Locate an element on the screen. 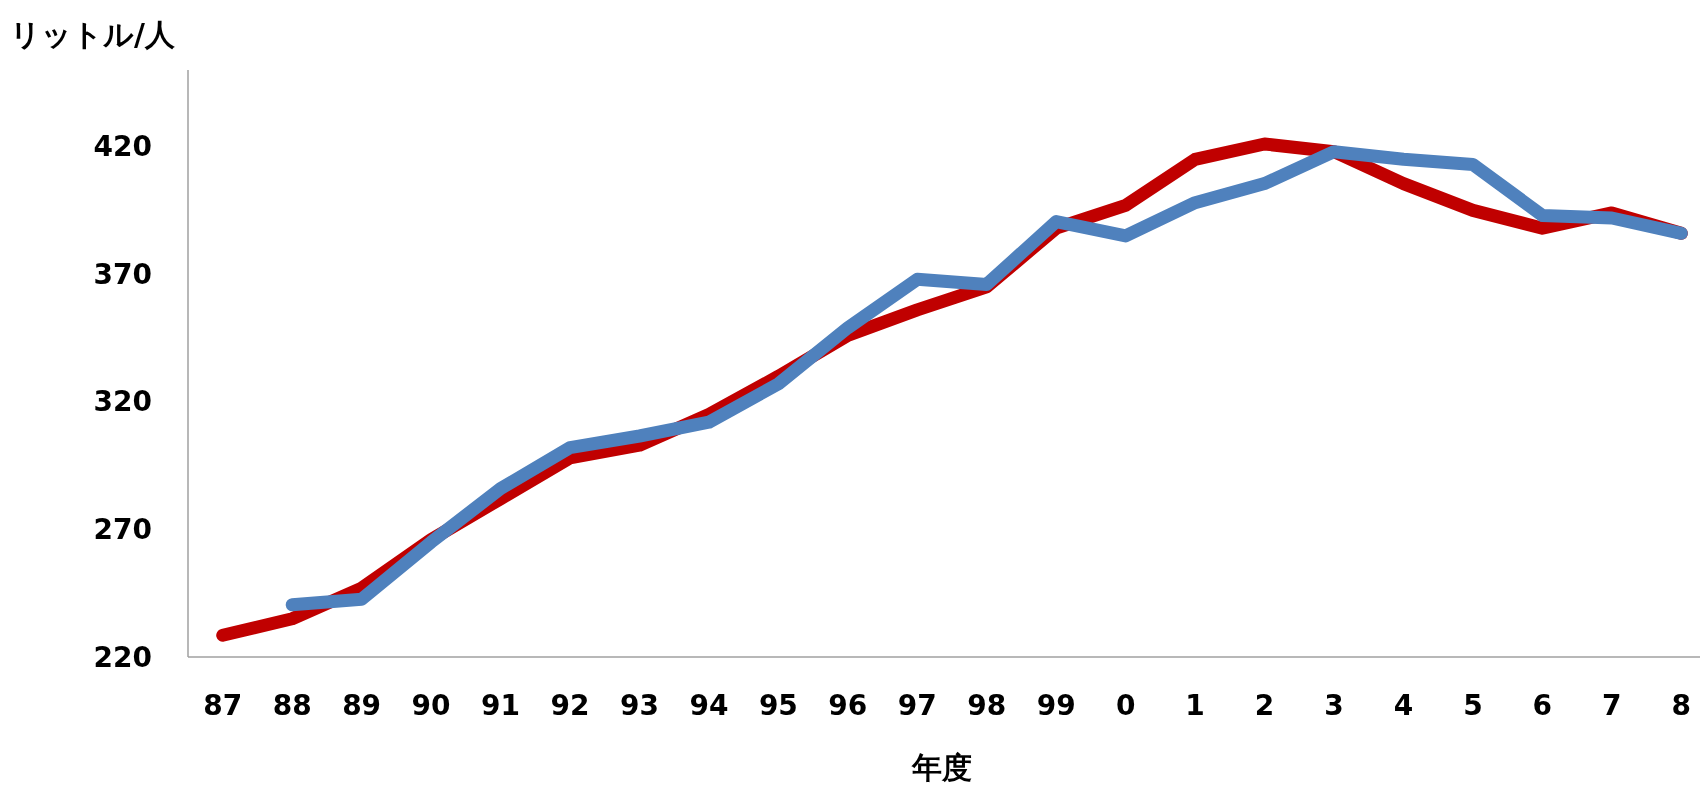 This screenshot has width=1704, height=794. y-tick-label: 370 is located at coordinates (122, 274).